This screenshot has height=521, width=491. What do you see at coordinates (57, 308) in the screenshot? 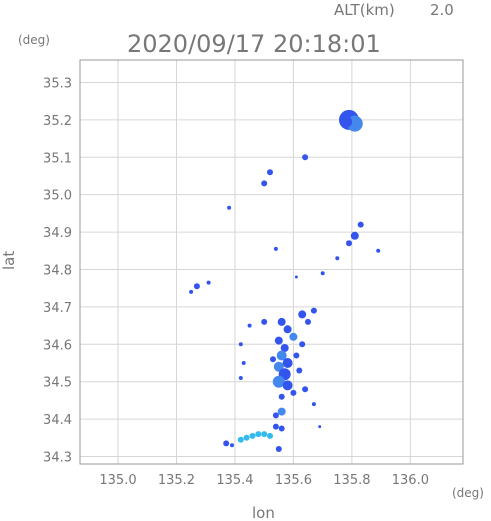
I see `y-tick-label: 34.7` at bounding box center [57, 308].